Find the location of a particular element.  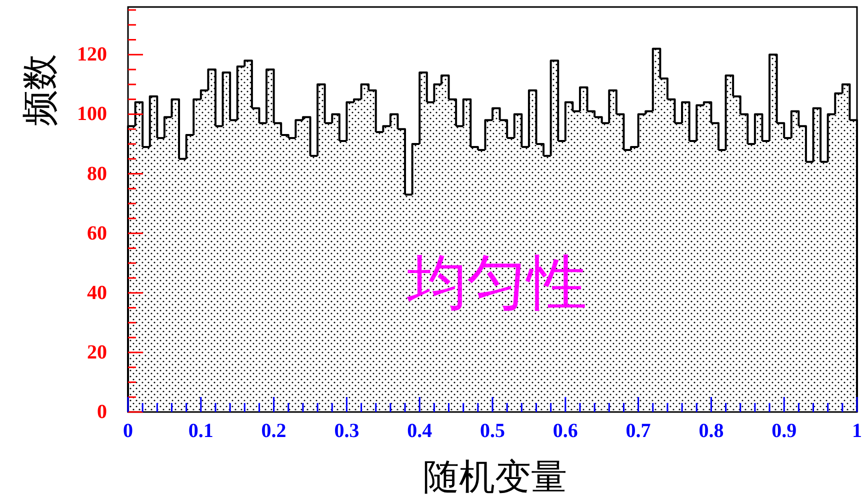

y-tick-label: 60 is located at coordinates (97, 233).